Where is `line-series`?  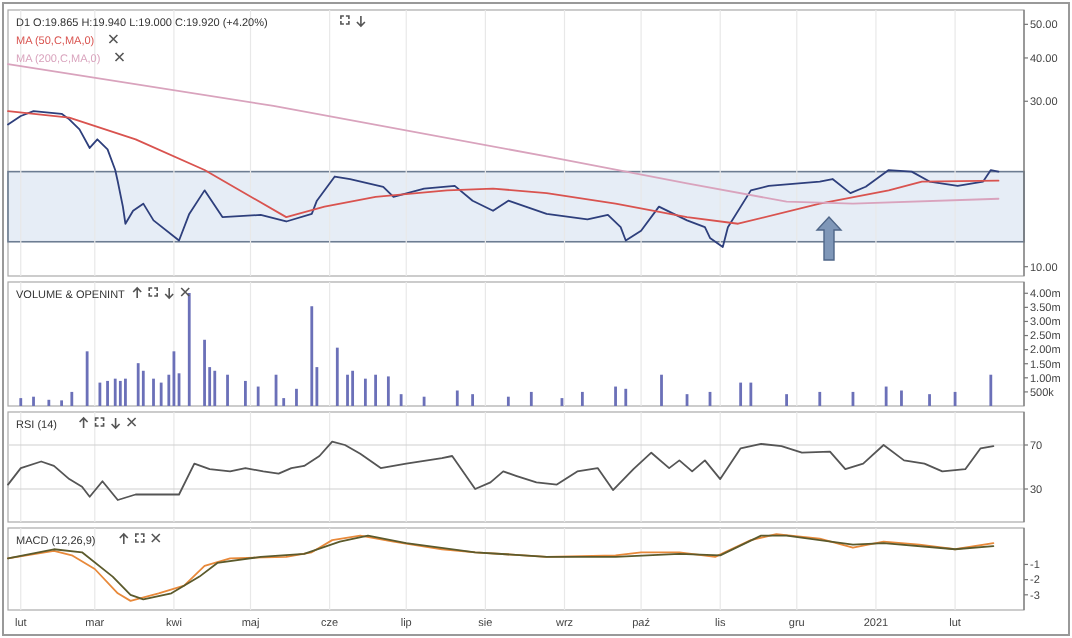 line-series is located at coordinates (501, 470).